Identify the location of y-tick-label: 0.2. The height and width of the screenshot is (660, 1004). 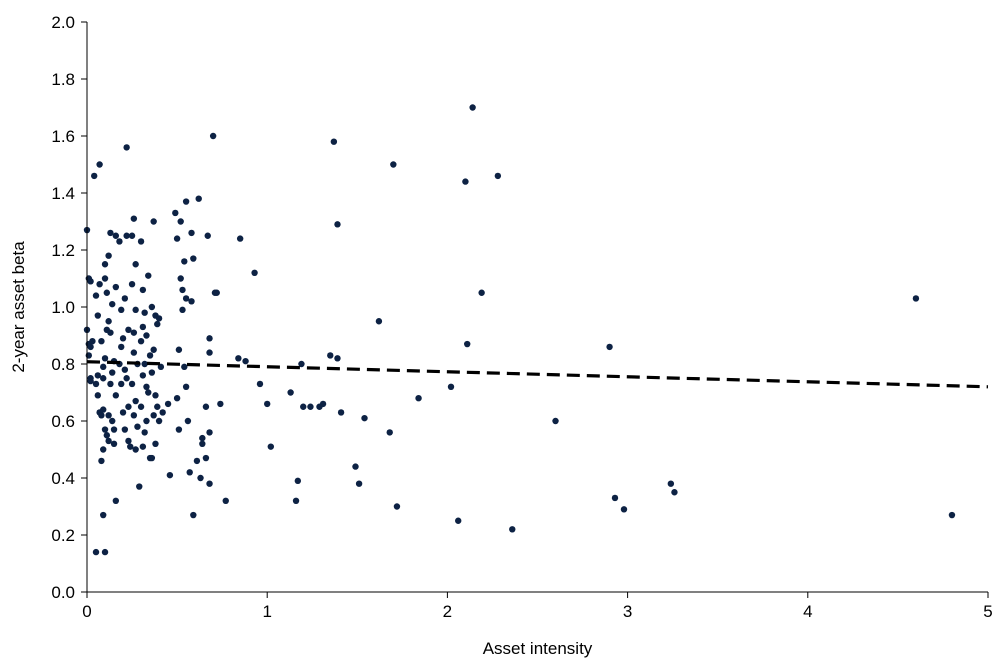
(63, 535).